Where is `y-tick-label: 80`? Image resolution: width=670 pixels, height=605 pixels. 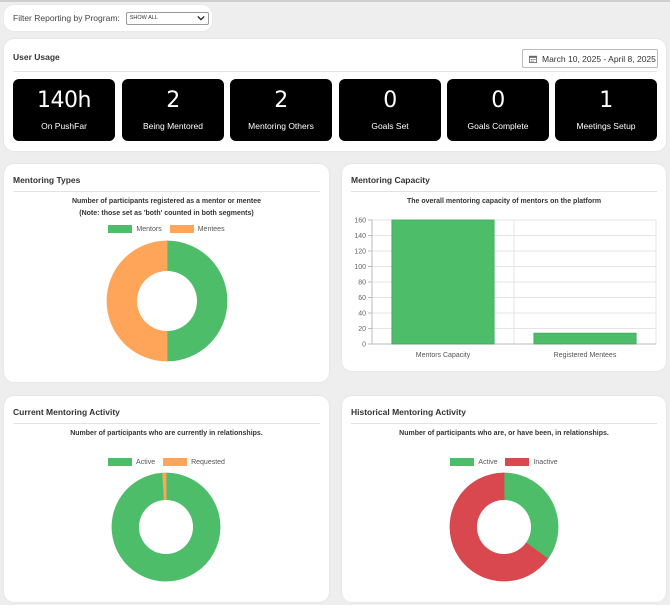
y-tick-label: 80 is located at coordinates (362, 283).